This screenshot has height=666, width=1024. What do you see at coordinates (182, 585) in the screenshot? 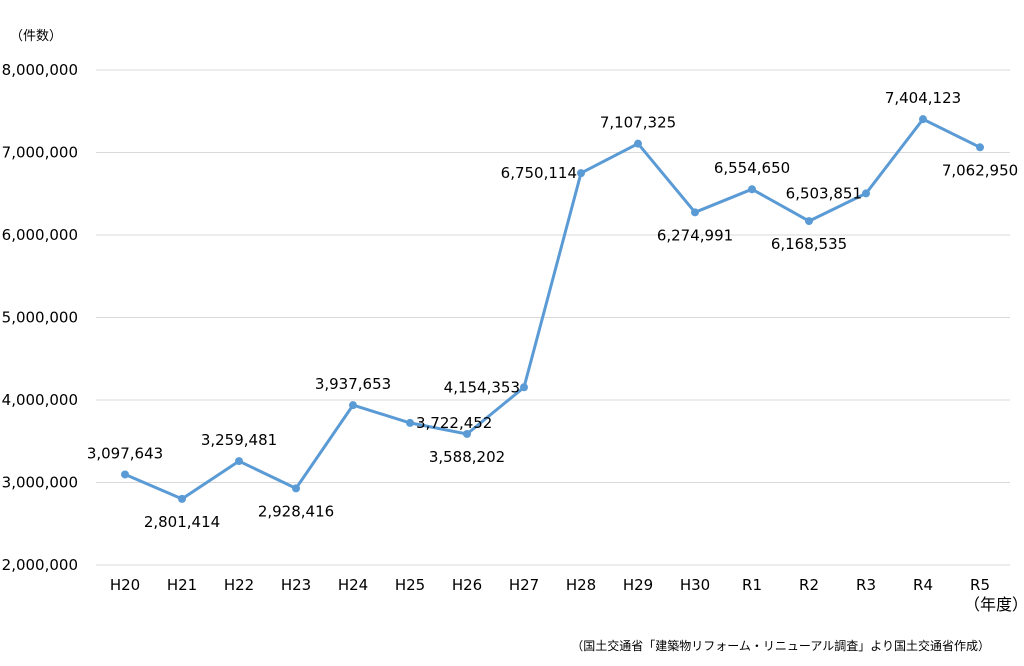
I see `x-tick-label: H21` at bounding box center [182, 585].